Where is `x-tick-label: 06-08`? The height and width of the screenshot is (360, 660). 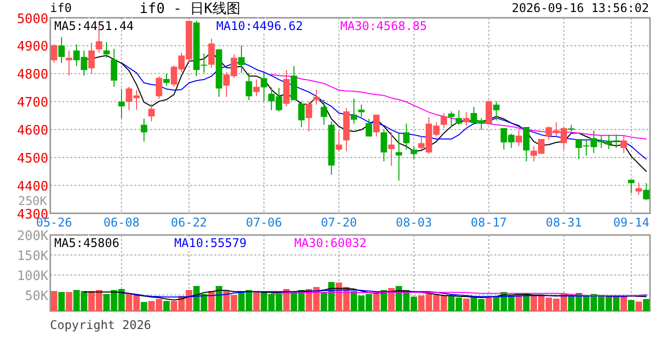
x-tick-label: 06-08 is located at coordinates (121, 222).